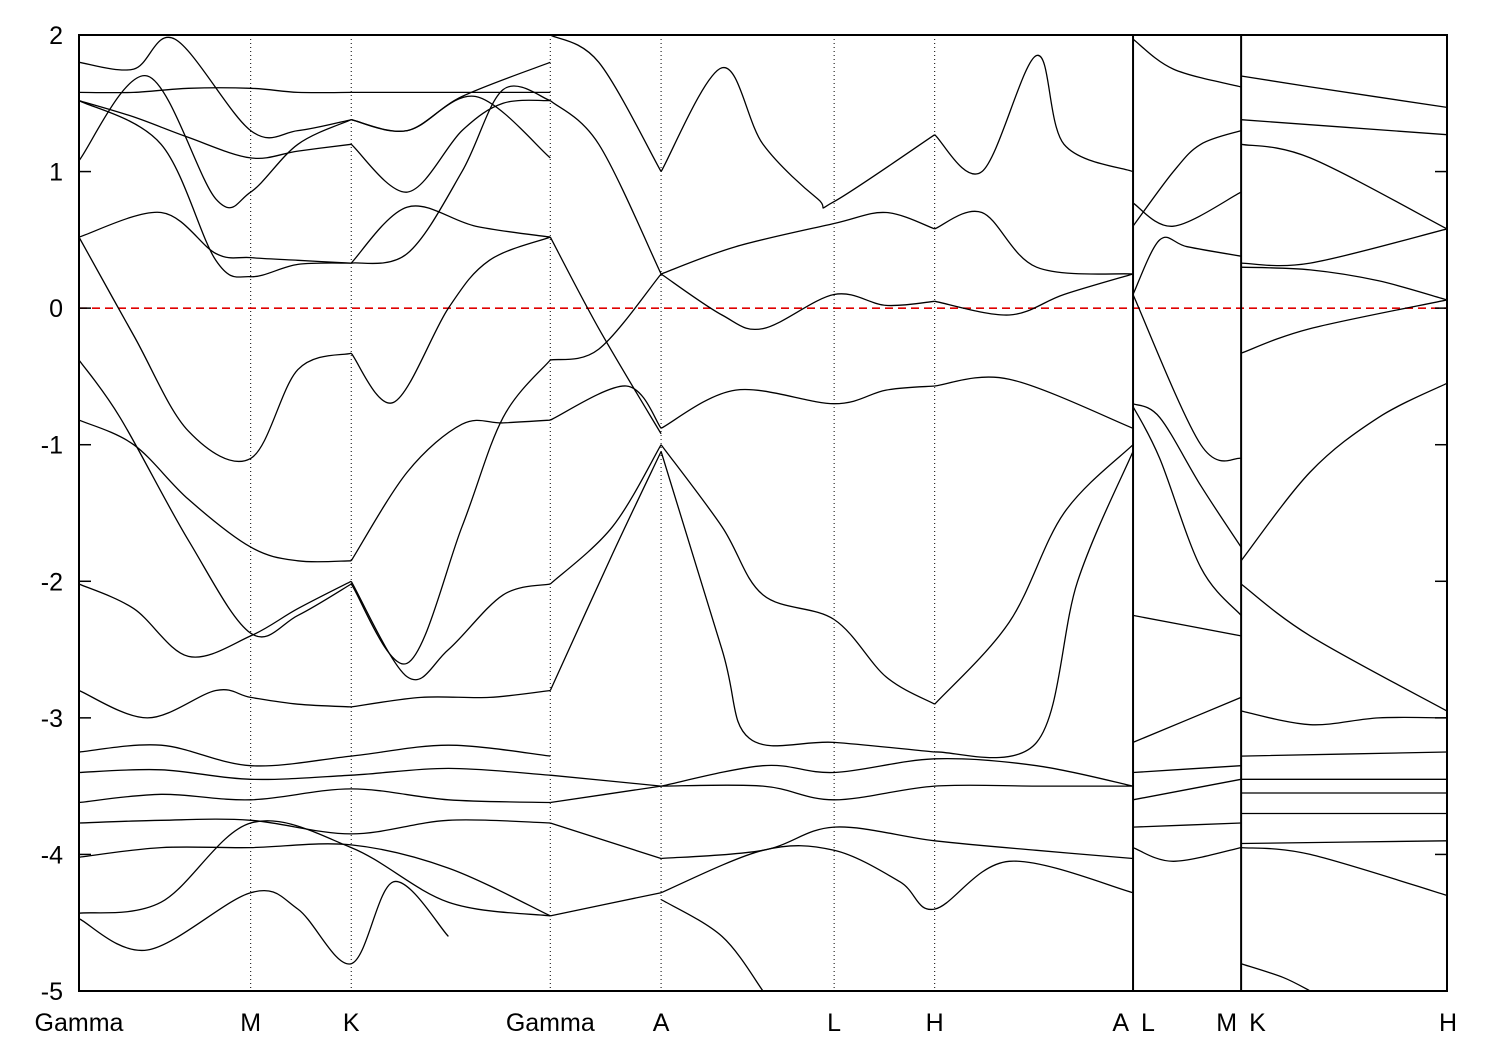 This screenshot has height=1050, width=1500. What do you see at coordinates (52, 992) in the screenshot?
I see `y-tick-label: -5` at bounding box center [52, 992].